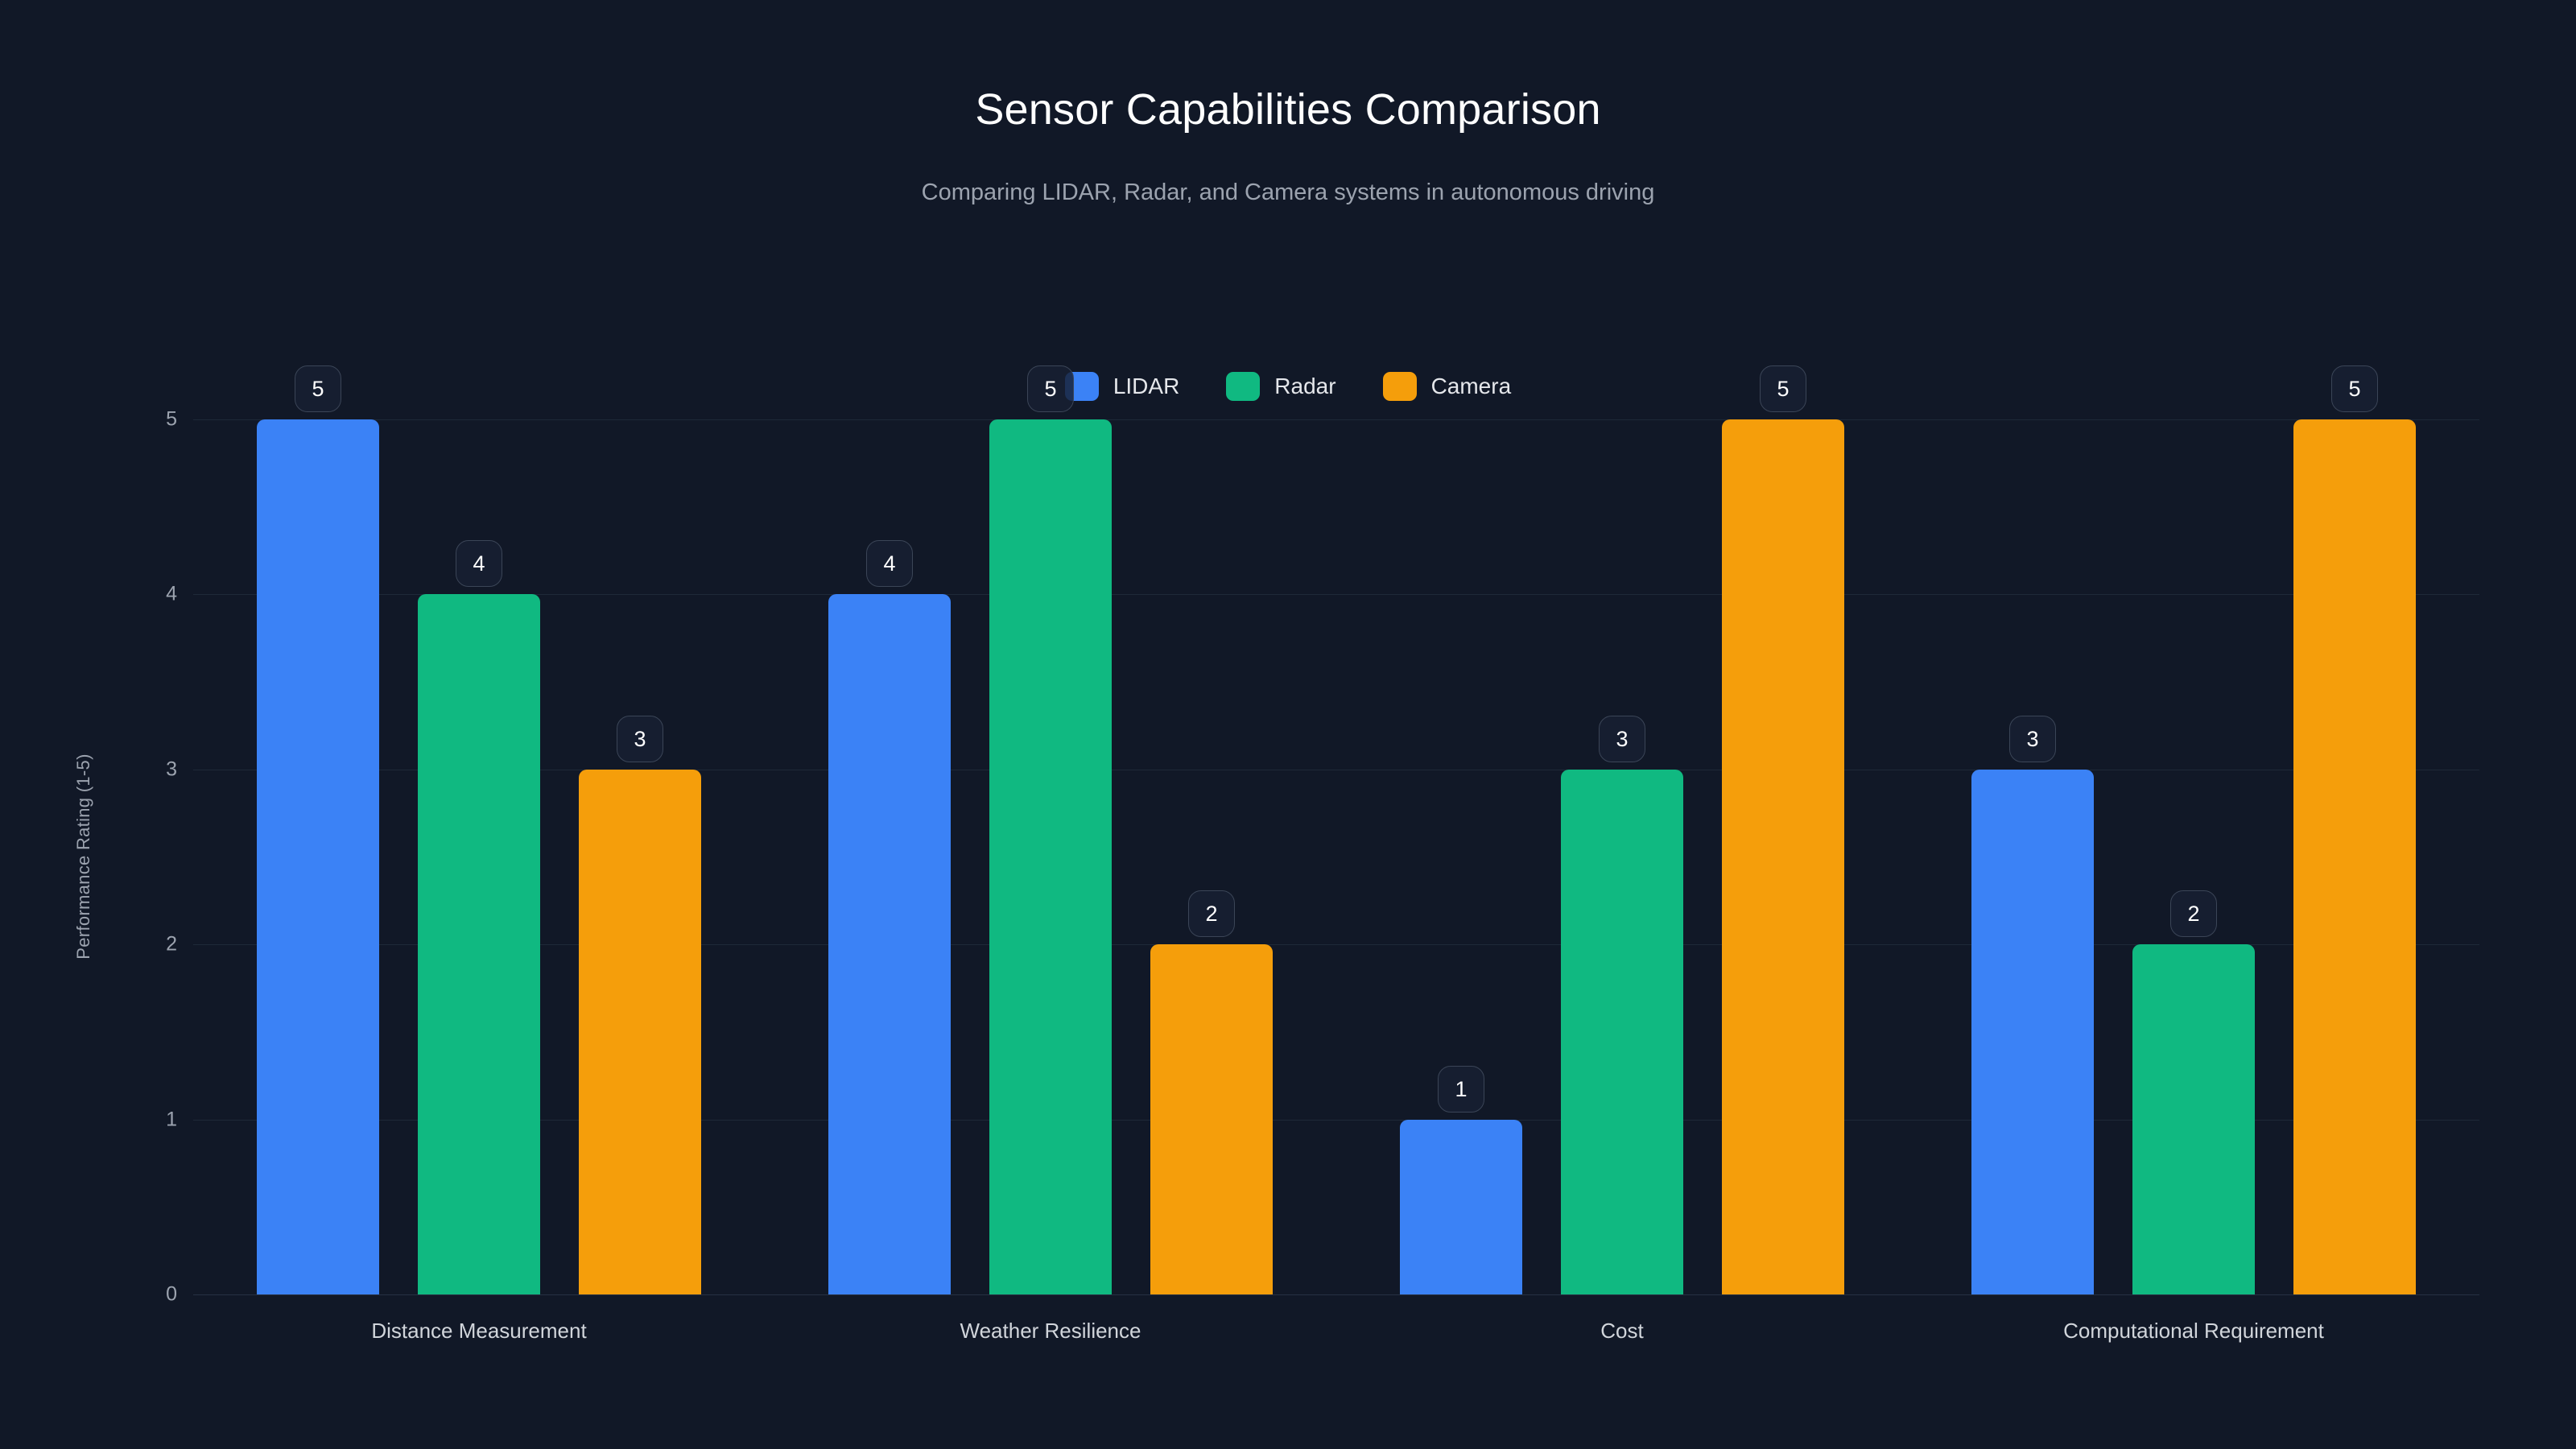 This screenshot has height=1449, width=2576. What do you see at coordinates (2032, 1031) in the screenshot?
I see `bar-lidar-computational-requirement` at bounding box center [2032, 1031].